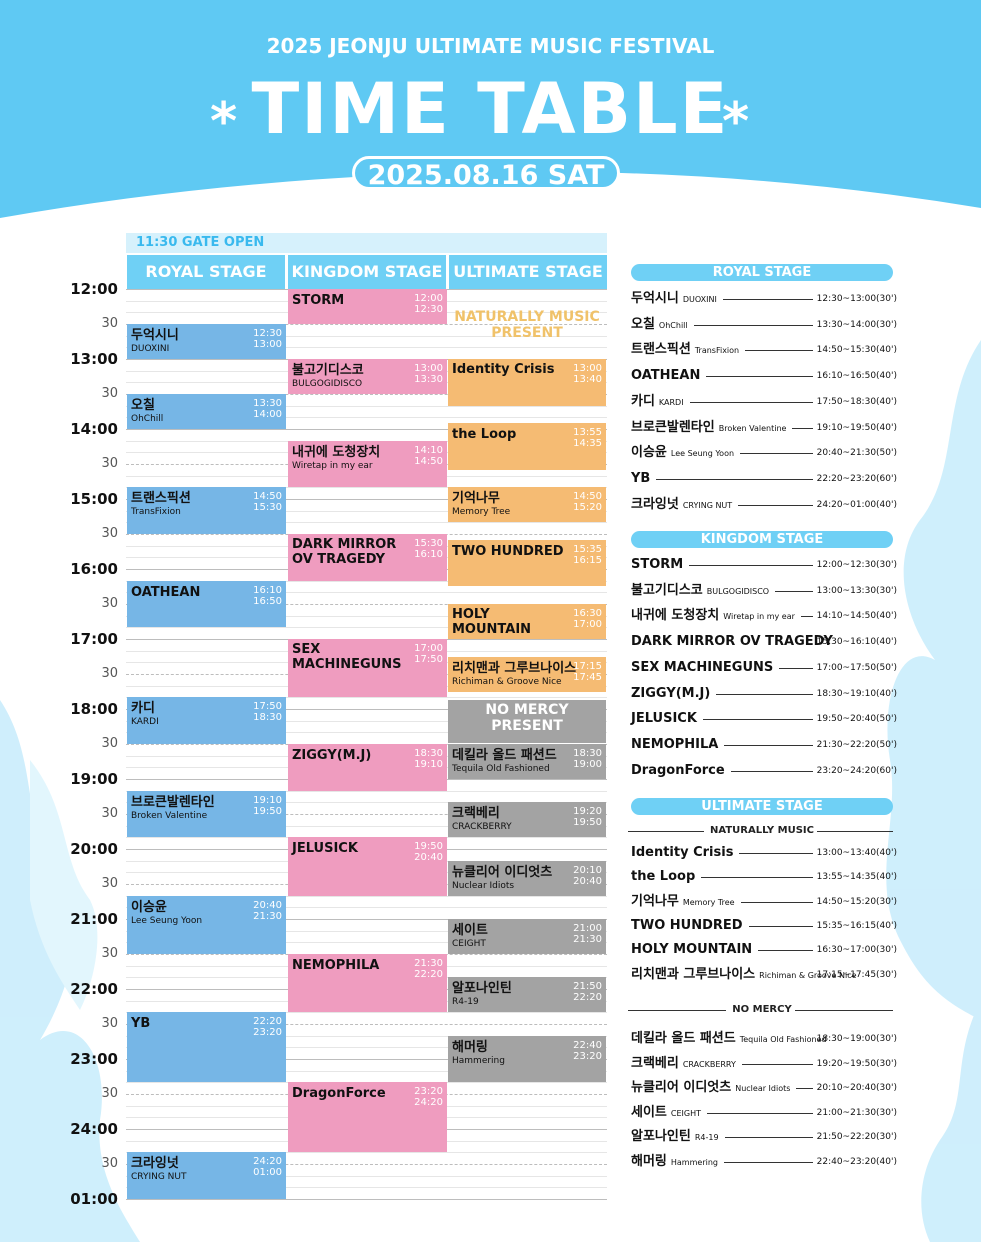  I want to click on performer-name: 기억나무, so click(476, 499).